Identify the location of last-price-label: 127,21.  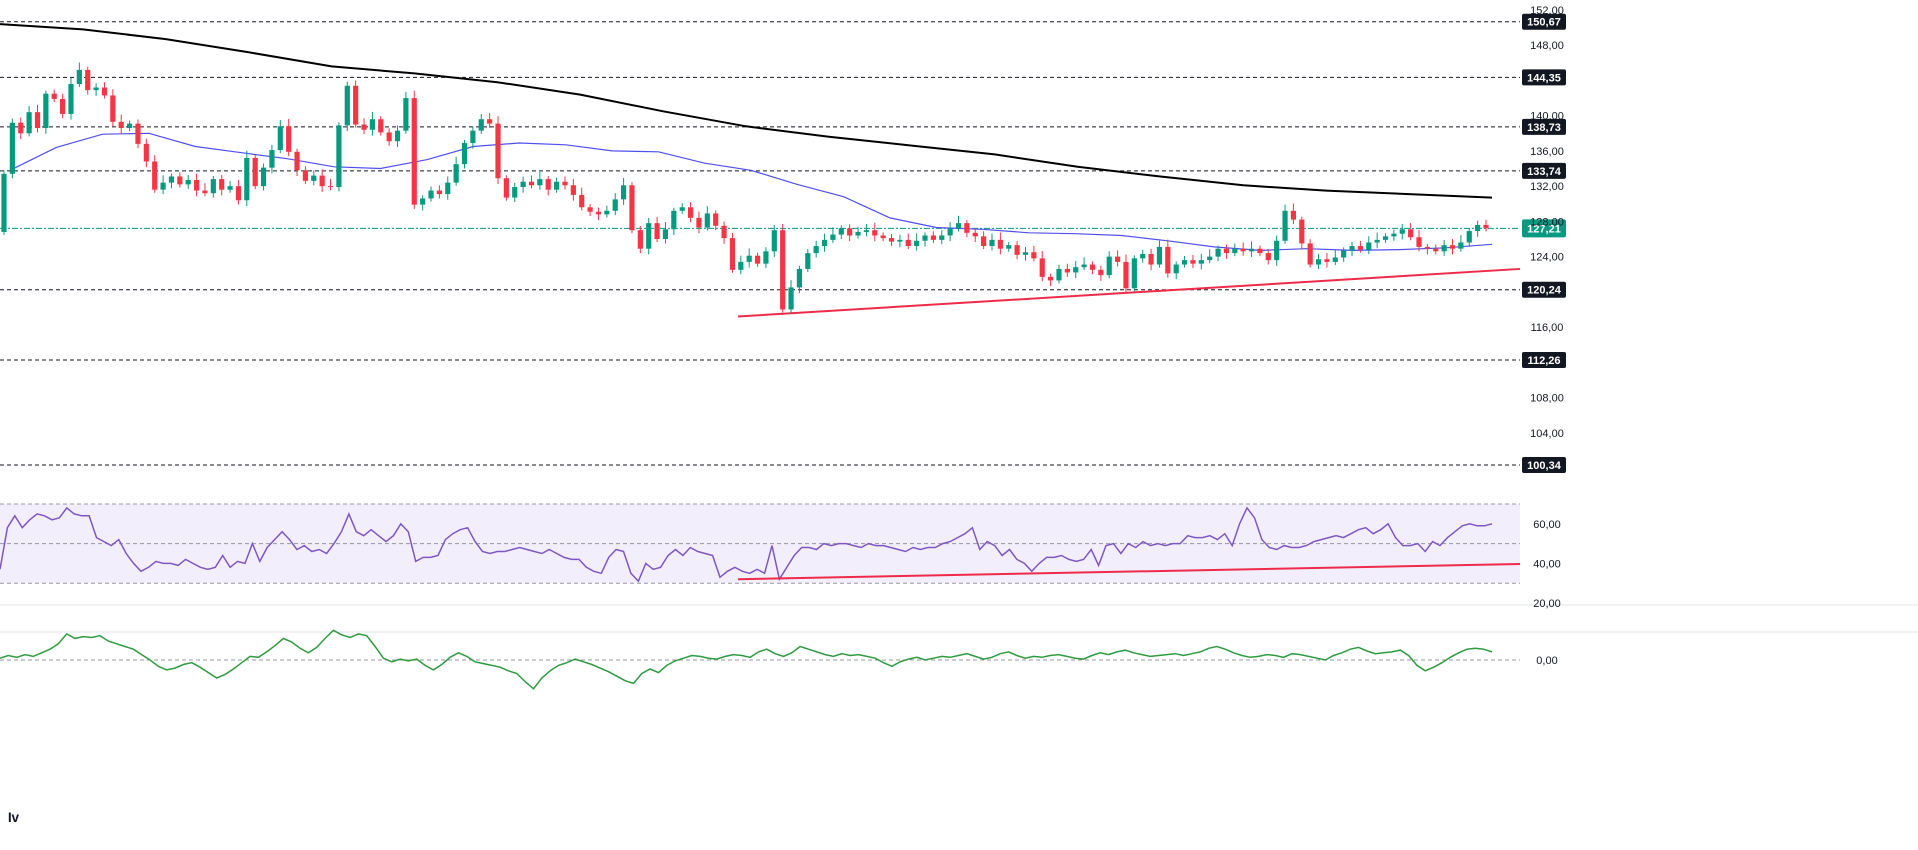
(1544, 229).